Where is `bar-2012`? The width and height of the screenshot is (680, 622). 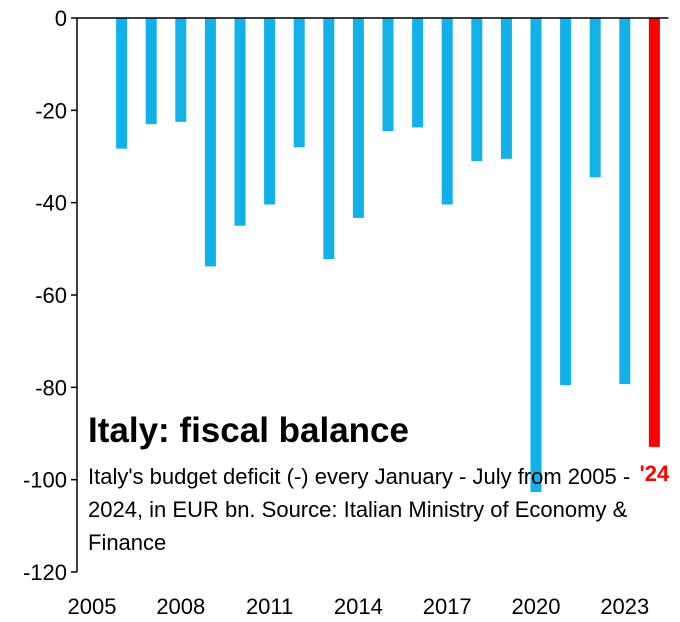 bar-2012 is located at coordinates (299, 83).